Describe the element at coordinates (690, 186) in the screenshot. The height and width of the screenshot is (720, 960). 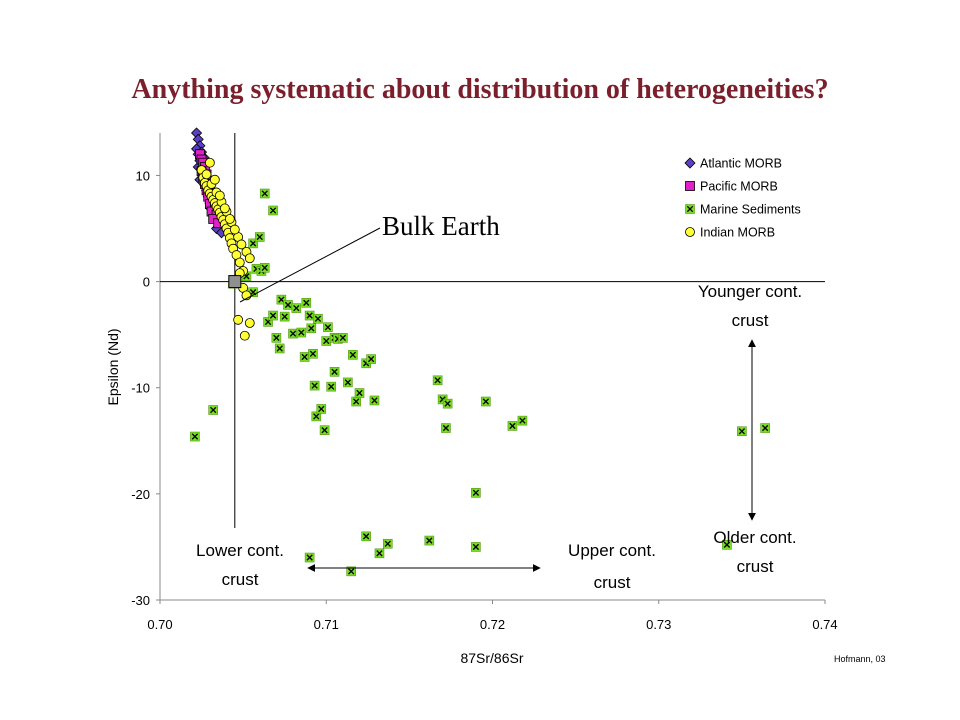
I see `legend-marker-pacific-morb` at that location.